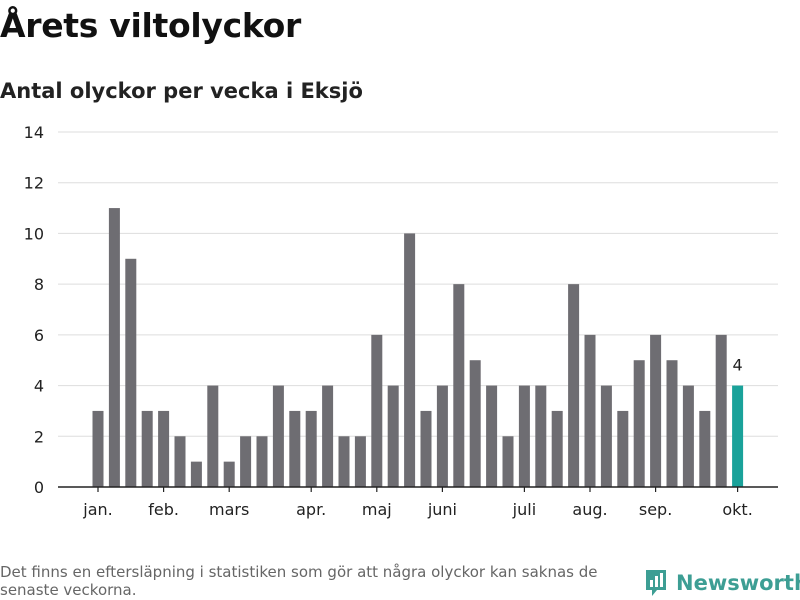 The height and width of the screenshot is (600, 800). I want to click on x-tick-label: juli, so click(524, 509).